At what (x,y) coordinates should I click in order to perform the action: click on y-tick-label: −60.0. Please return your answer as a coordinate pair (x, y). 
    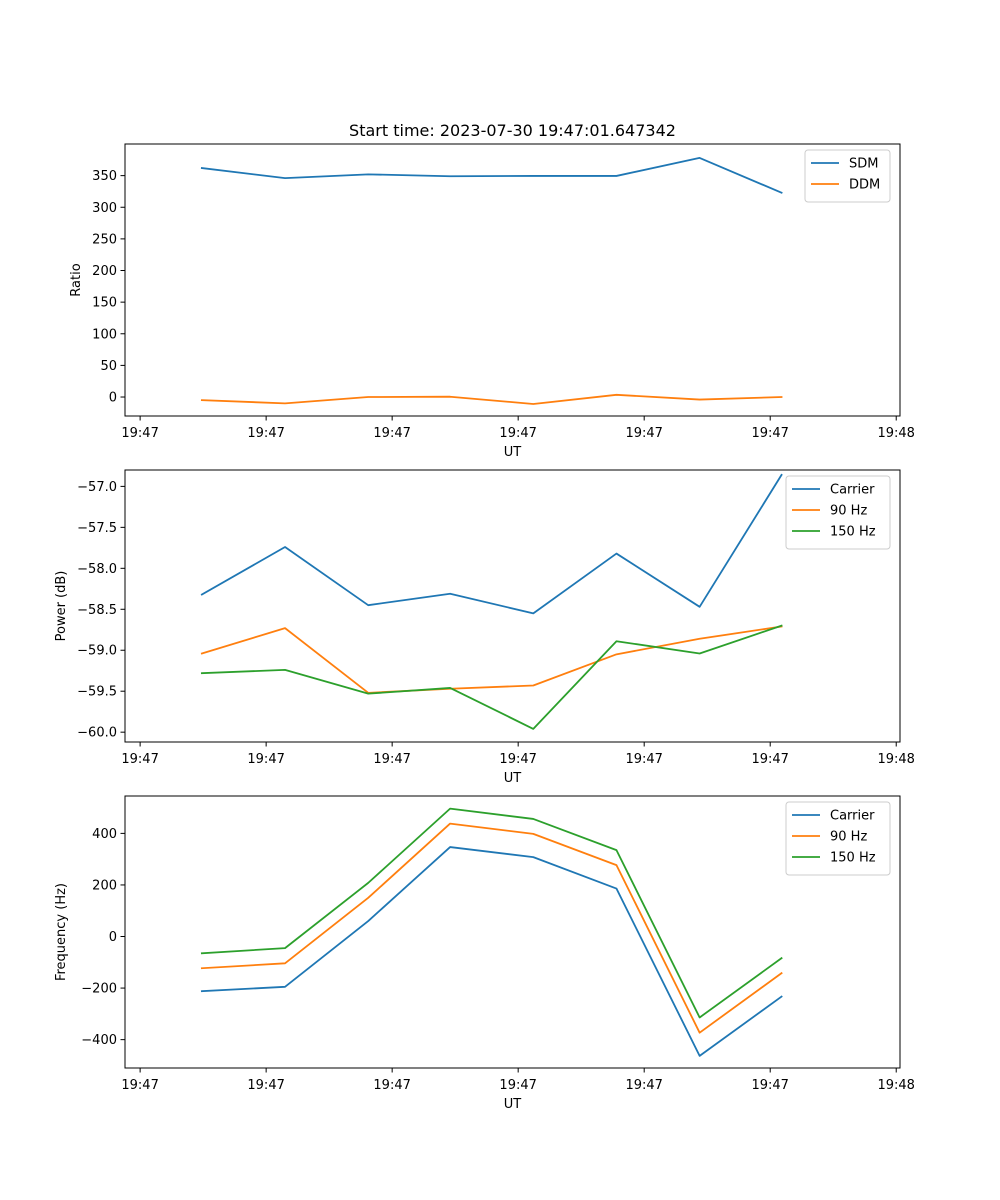
    Looking at the image, I should click on (97, 733).